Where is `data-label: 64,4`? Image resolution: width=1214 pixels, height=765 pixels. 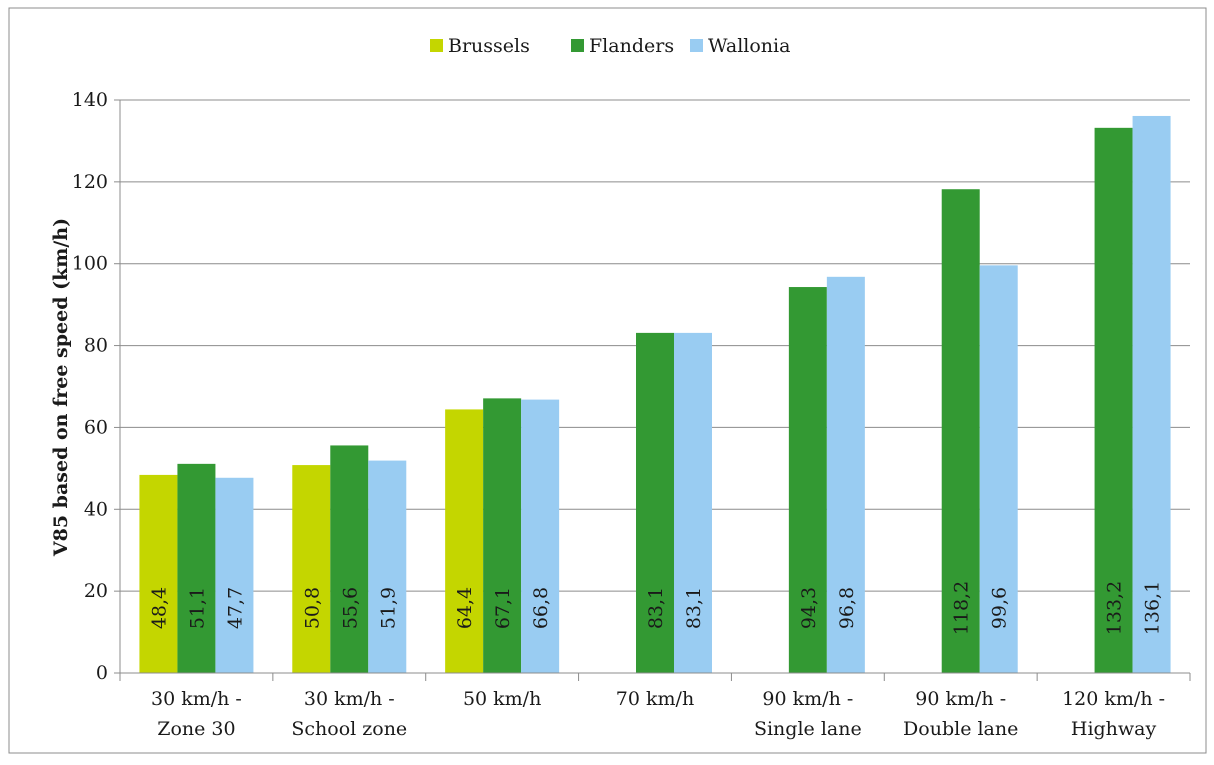 data-label: 64,4 is located at coordinates (465, 608).